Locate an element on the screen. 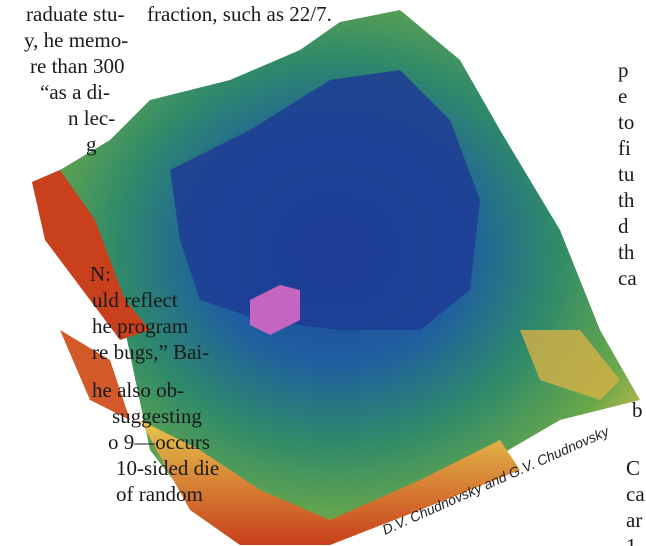 This screenshot has height=546, width=646. text-line: o 9—occurs is located at coordinates (159, 442).